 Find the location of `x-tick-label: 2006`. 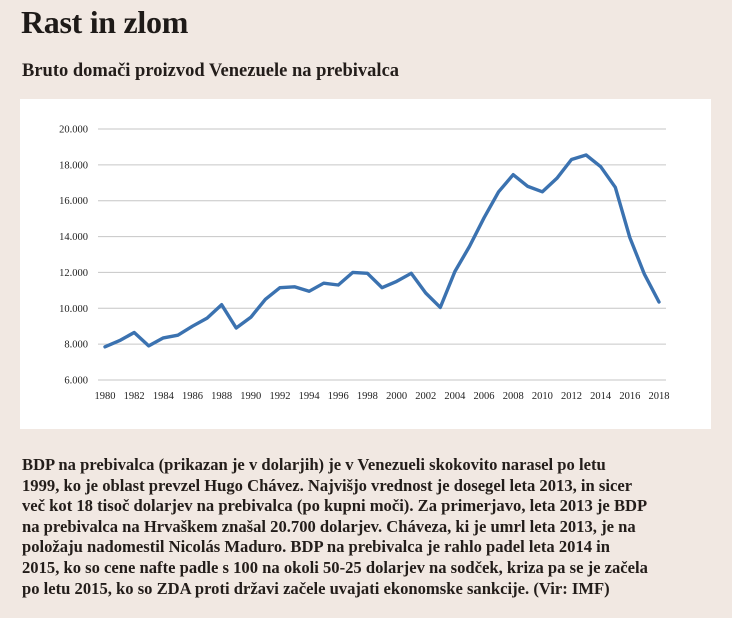

x-tick-label: 2006 is located at coordinates (484, 396).